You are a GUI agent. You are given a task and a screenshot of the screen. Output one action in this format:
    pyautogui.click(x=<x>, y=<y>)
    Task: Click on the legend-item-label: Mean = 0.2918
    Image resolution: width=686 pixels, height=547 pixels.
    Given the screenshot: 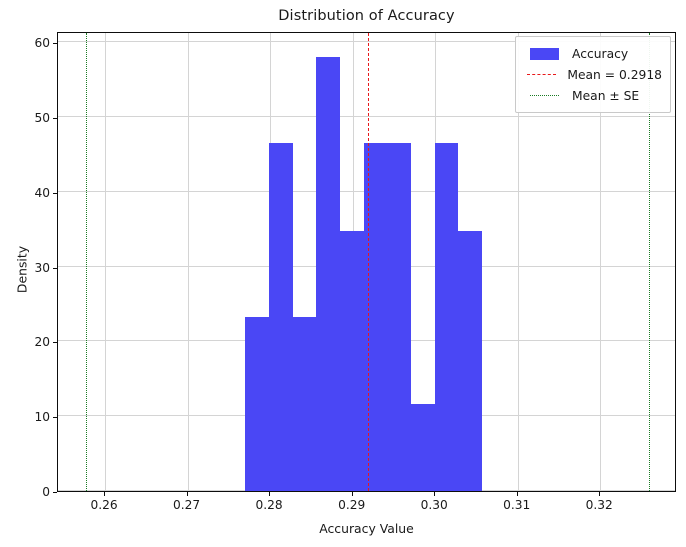 What is the action you would take?
    pyautogui.click(x=614, y=74)
    